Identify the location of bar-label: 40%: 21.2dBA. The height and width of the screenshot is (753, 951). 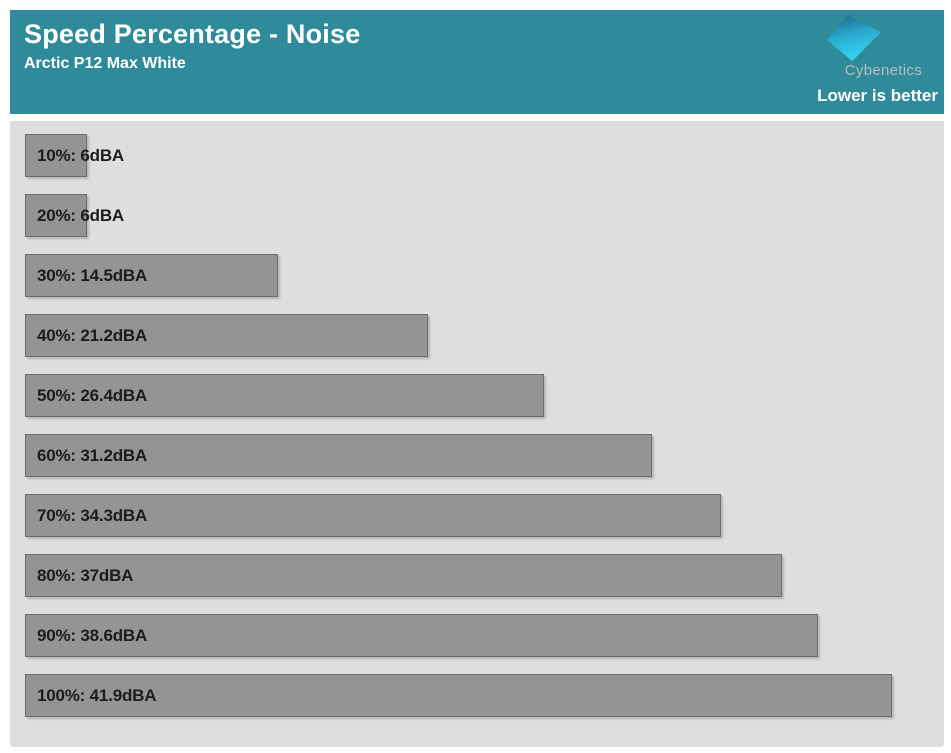
(92, 335).